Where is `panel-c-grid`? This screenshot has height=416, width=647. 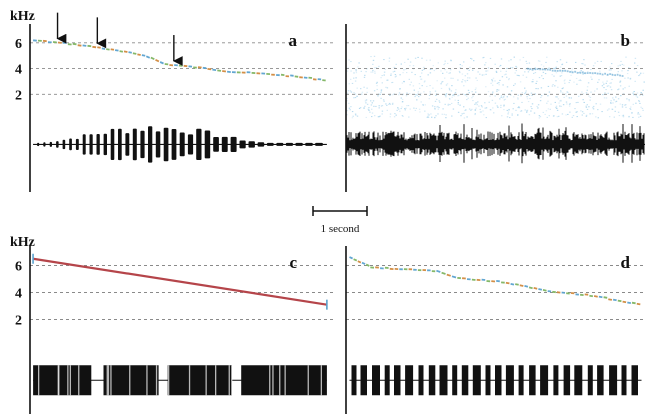 panel-c-grid is located at coordinates (181, 292).